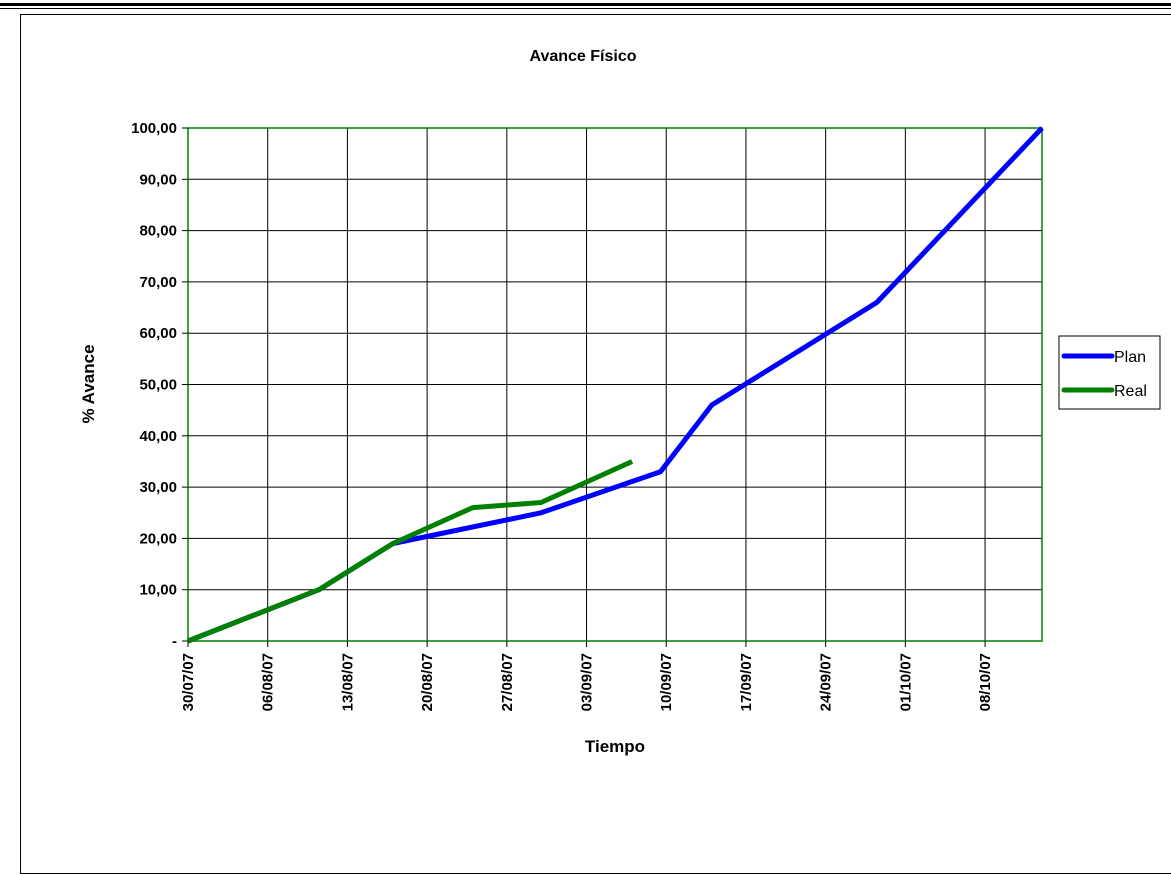  I want to click on top-border-thin, so click(585, 8).